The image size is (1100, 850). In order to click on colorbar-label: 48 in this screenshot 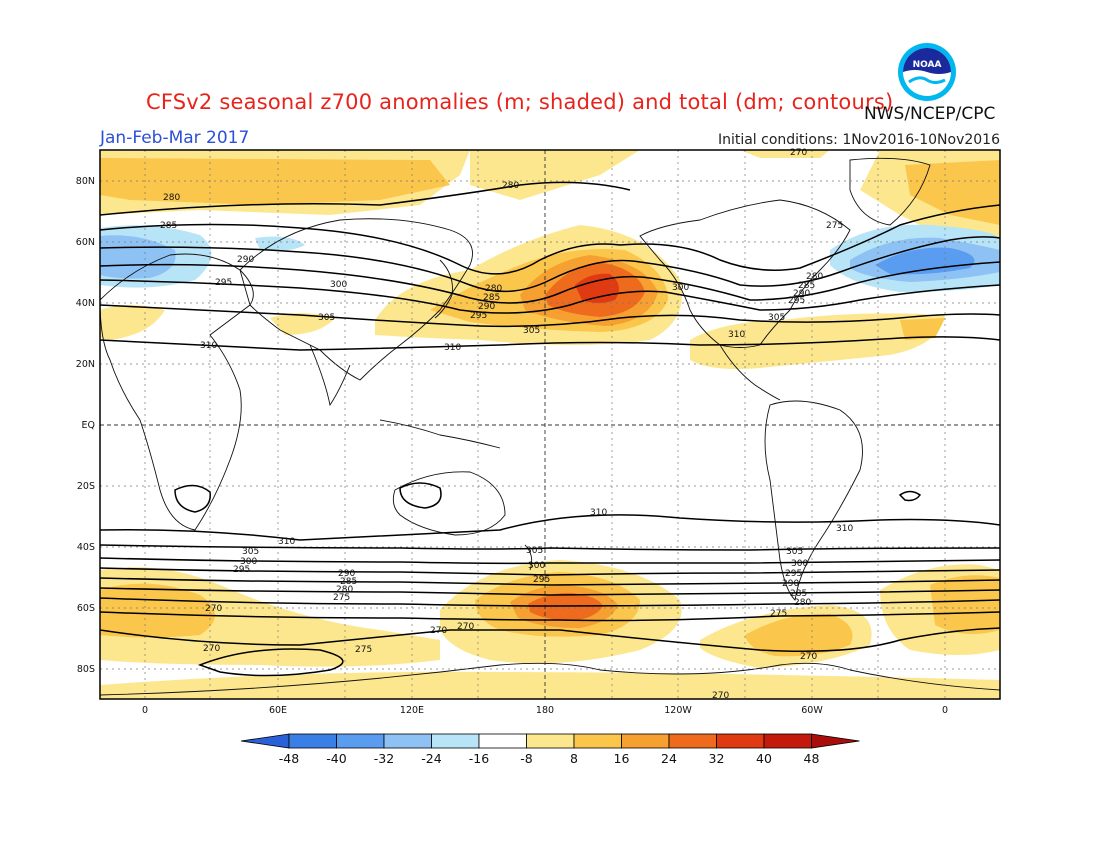, I will do `click(812, 758)`.